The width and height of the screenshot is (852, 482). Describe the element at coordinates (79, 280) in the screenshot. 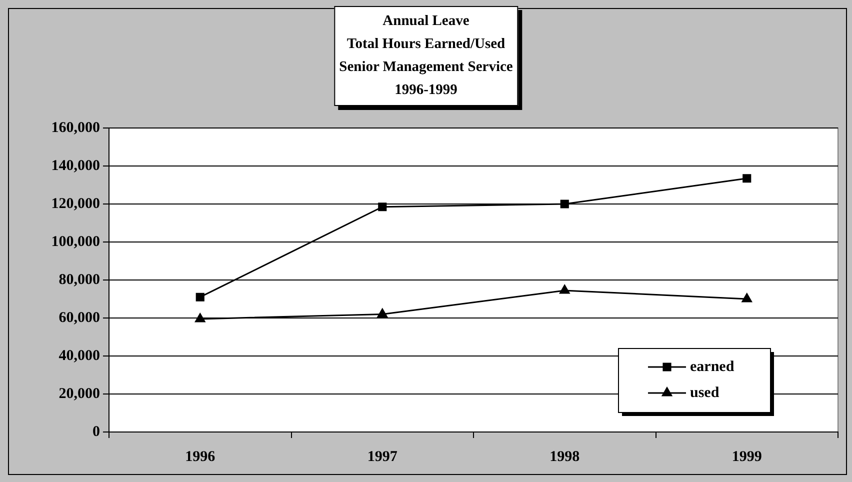

I see `y-tick-label: 80,000` at that location.